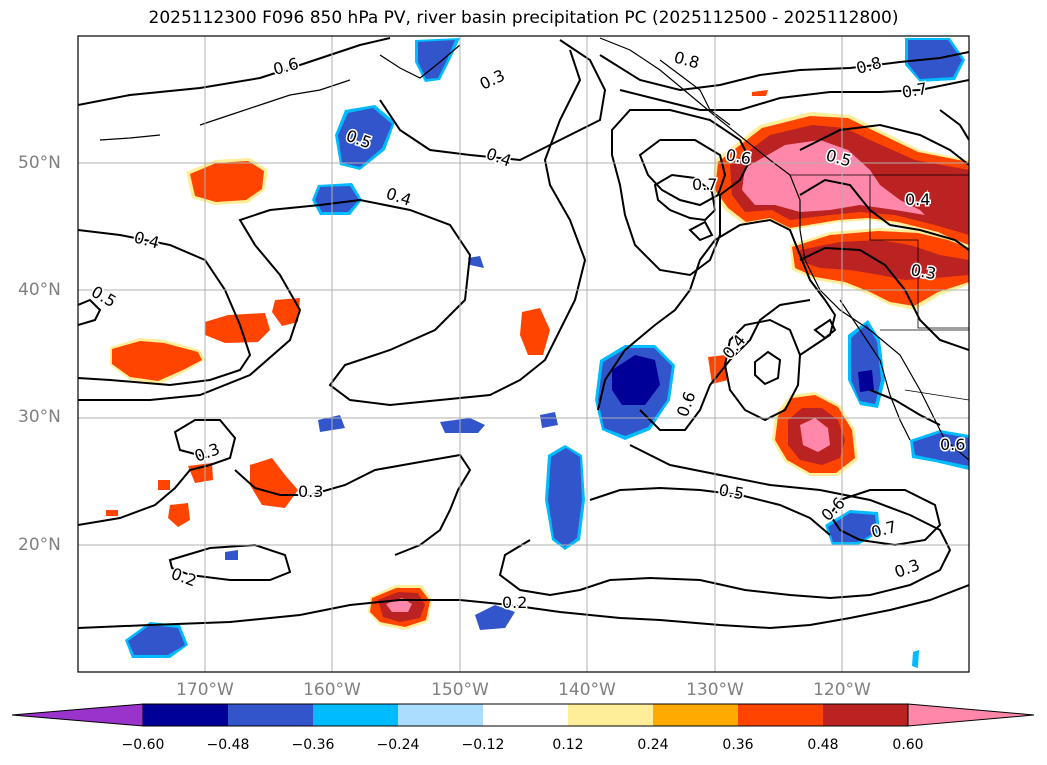  What do you see at coordinates (228, 745) in the screenshot?
I see `colorbar-tick-label: −0.48` at bounding box center [228, 745].